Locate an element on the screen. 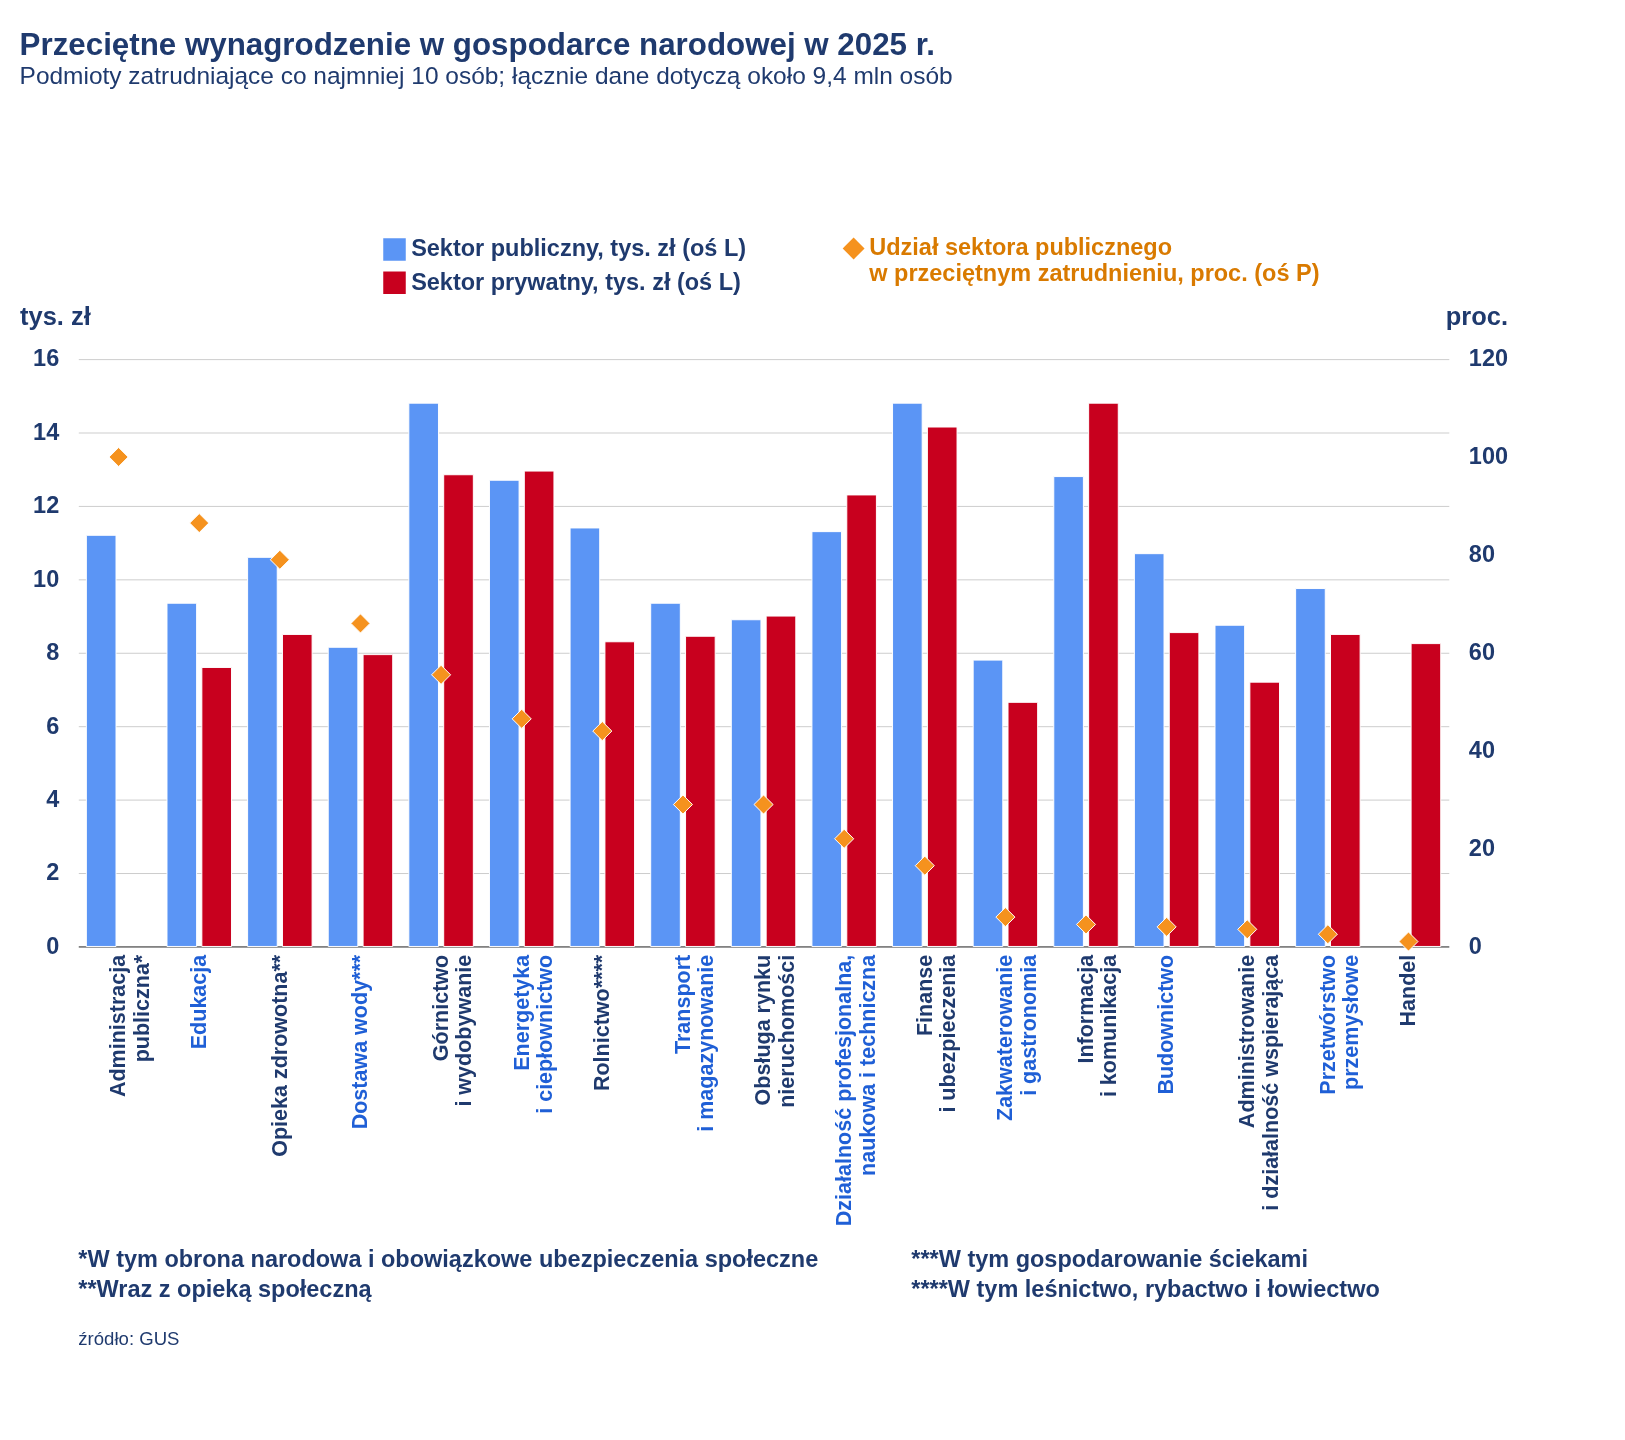 The height and width of the screenshot is (1440, 1625). x-tick-label: Energetyka i ciepłownictwo is located at coordinates (533, 1033).